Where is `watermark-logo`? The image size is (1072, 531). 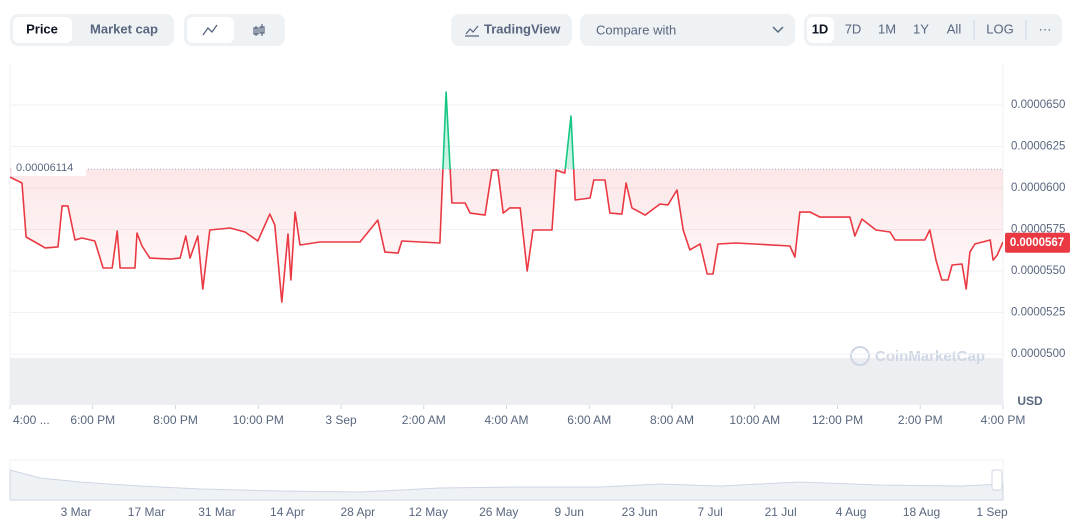
watermark-logo is located at coordinates (860, 356).